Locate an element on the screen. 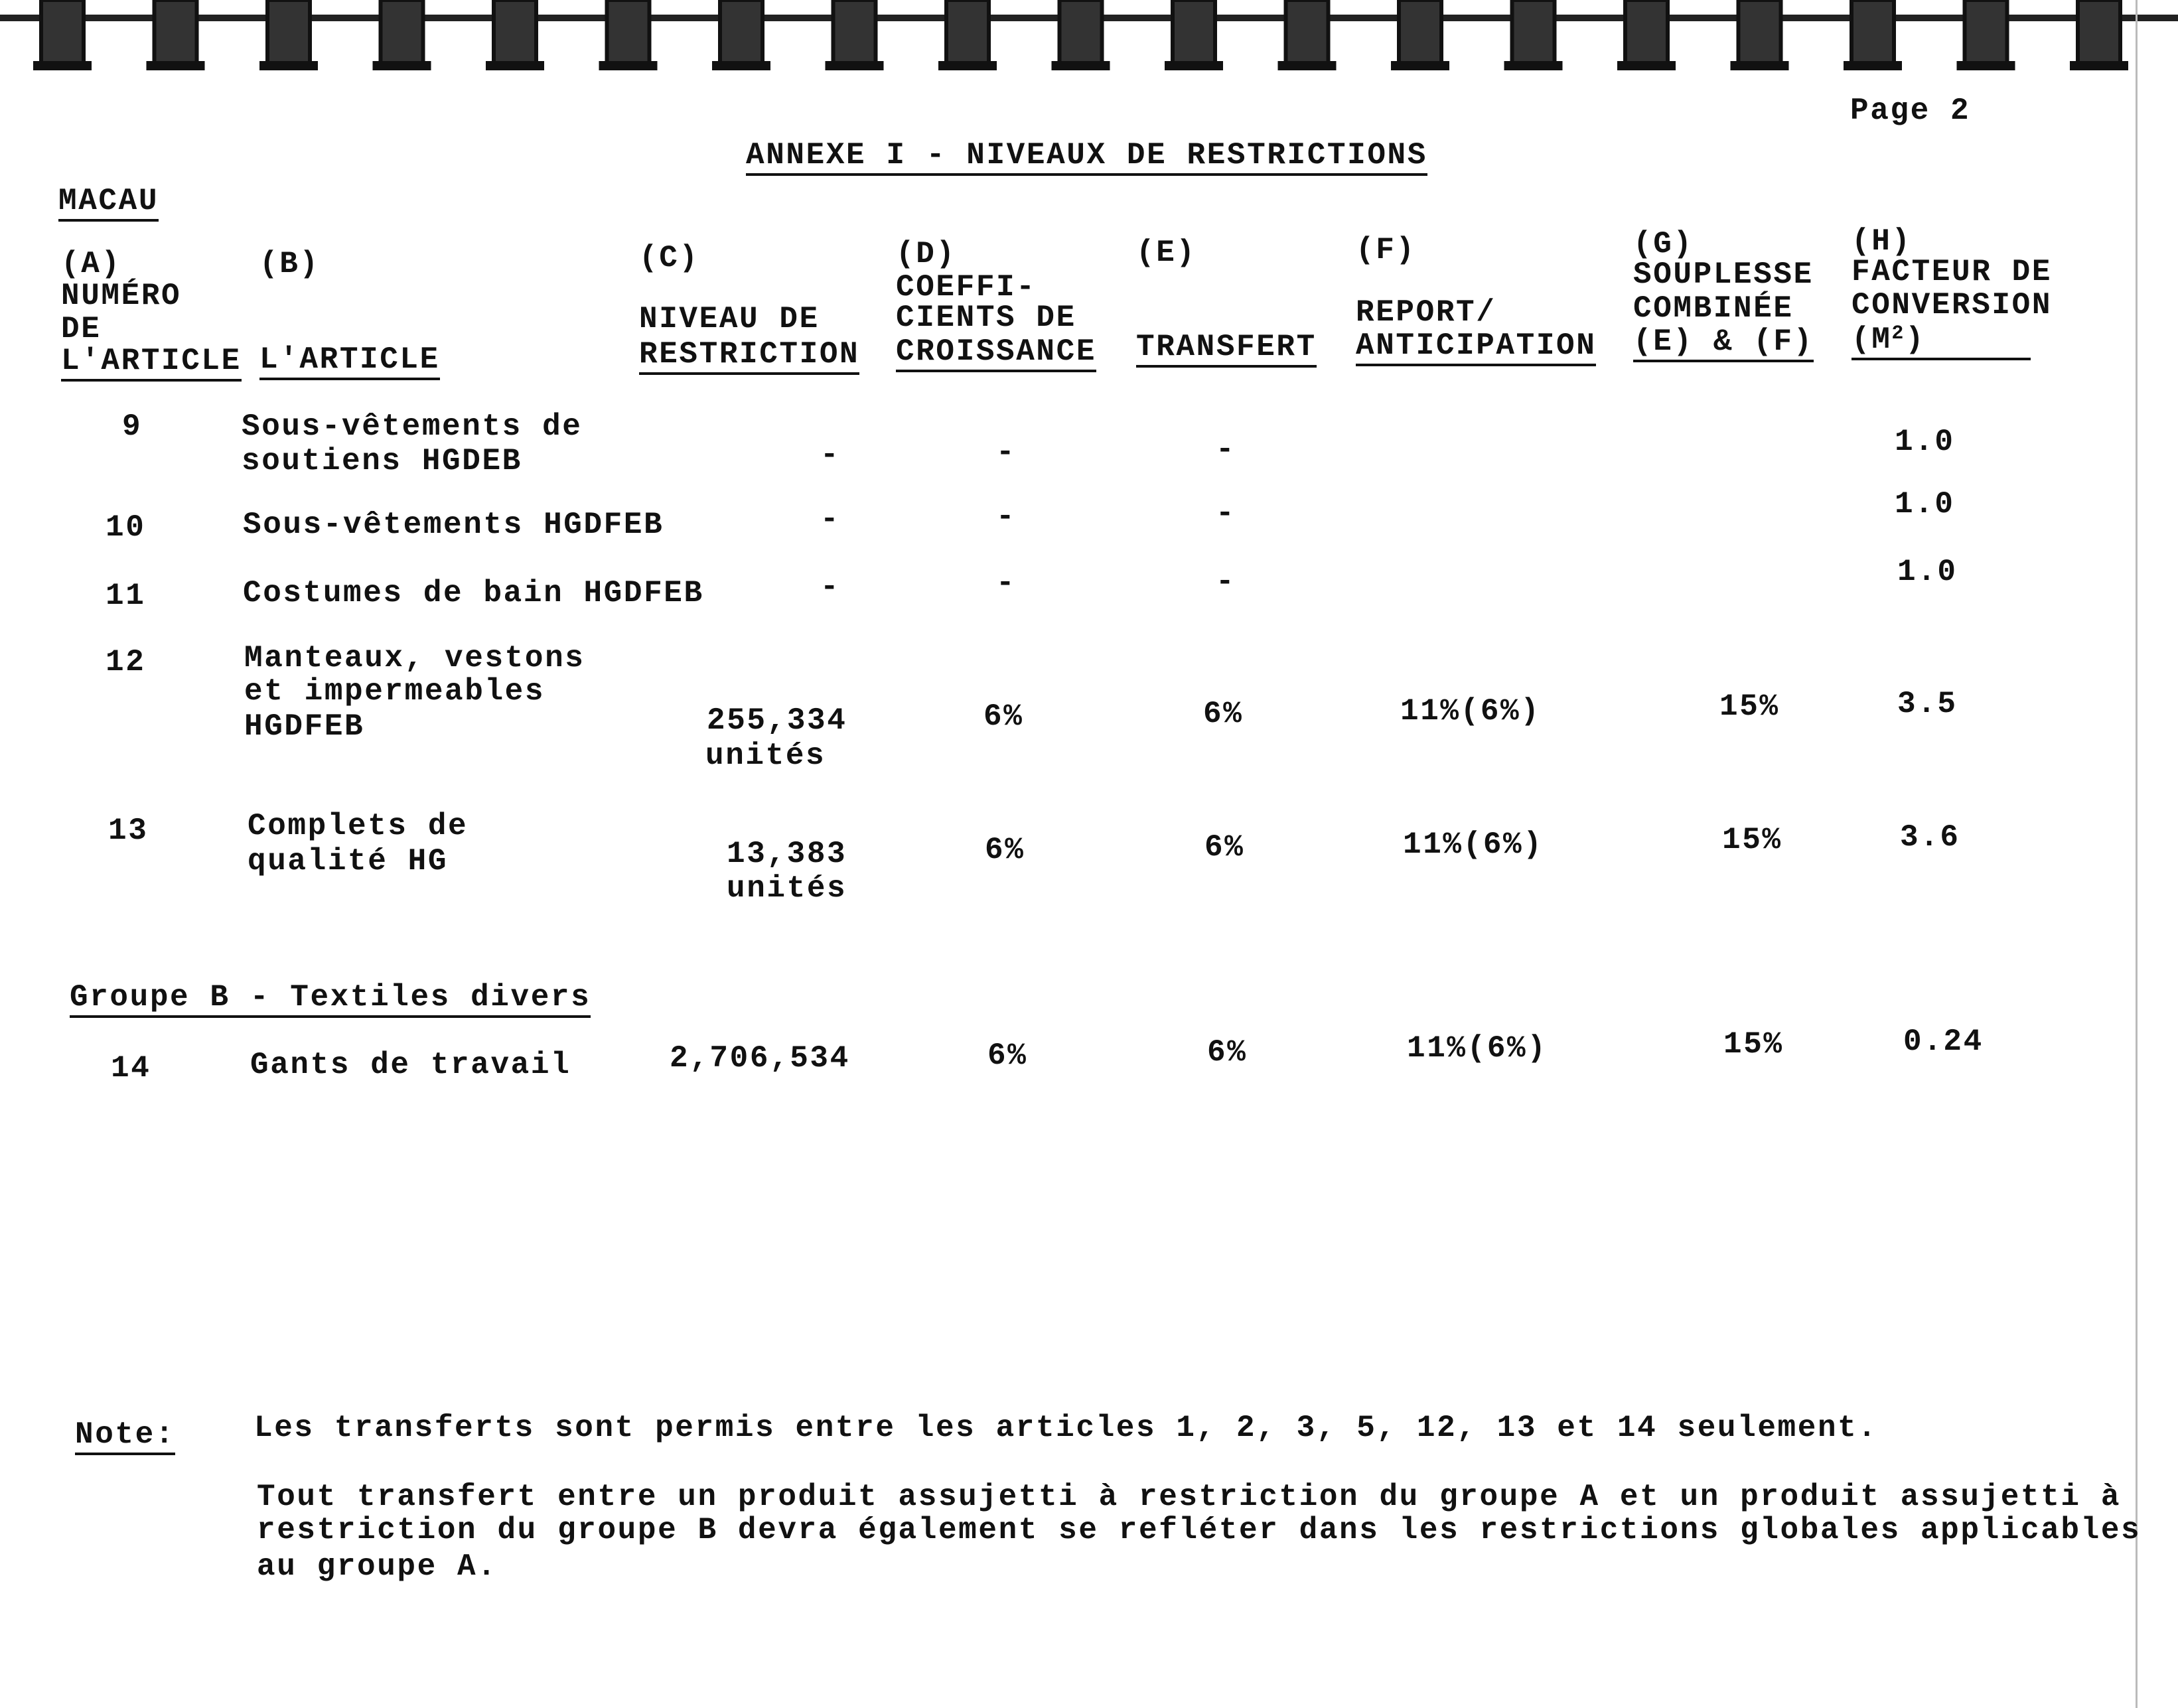 Image resolution: width=2178 pixels, height=1708 pixels. article-desc: HGDFEB is located at coordinates (304, 726).